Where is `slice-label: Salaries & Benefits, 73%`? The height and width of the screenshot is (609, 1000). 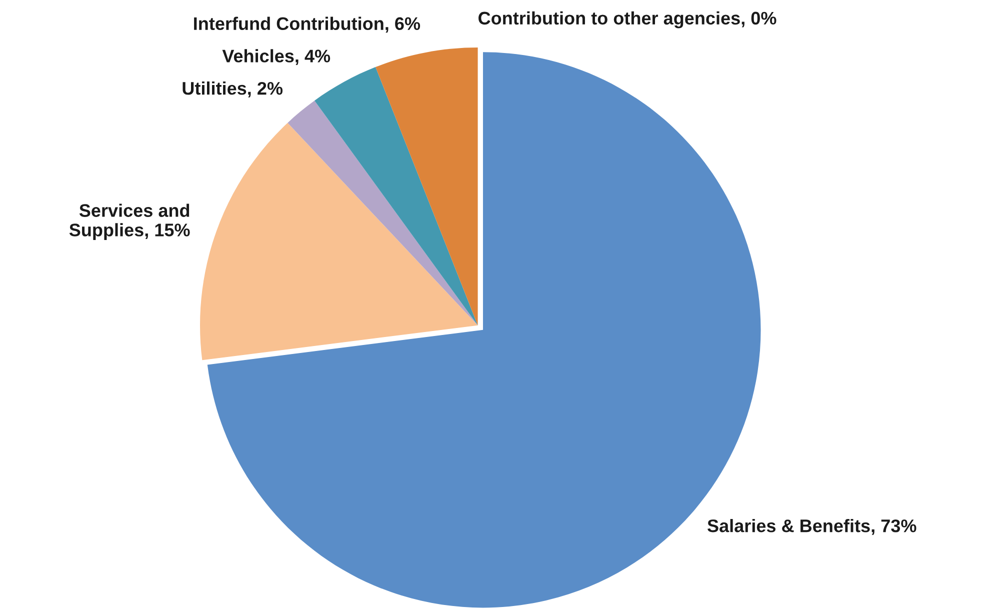 slice-label: Salaries & Benefits, 73% is located at coordinates (811, 526).